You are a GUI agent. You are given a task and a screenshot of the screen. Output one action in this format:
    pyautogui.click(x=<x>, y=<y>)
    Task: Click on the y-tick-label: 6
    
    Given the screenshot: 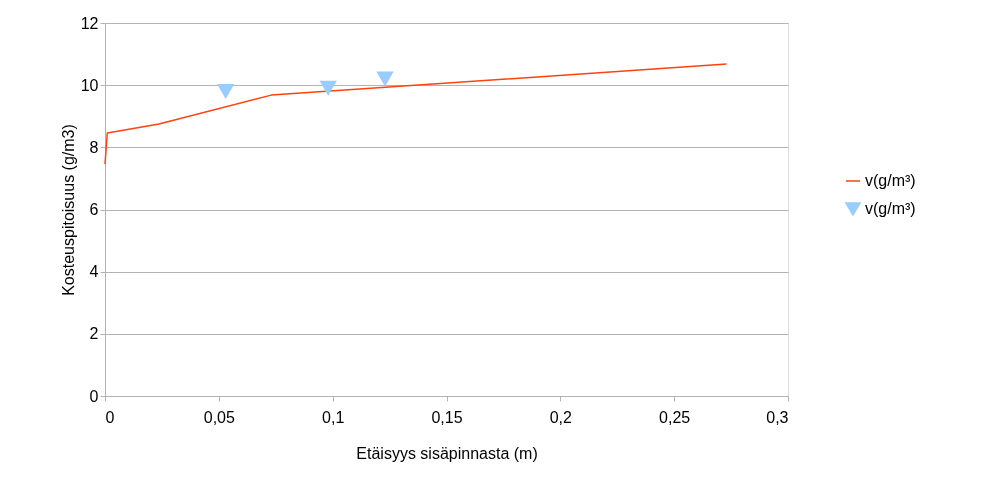 What is the action you would take?
    pyautogui.click(x=94, y=209)
    